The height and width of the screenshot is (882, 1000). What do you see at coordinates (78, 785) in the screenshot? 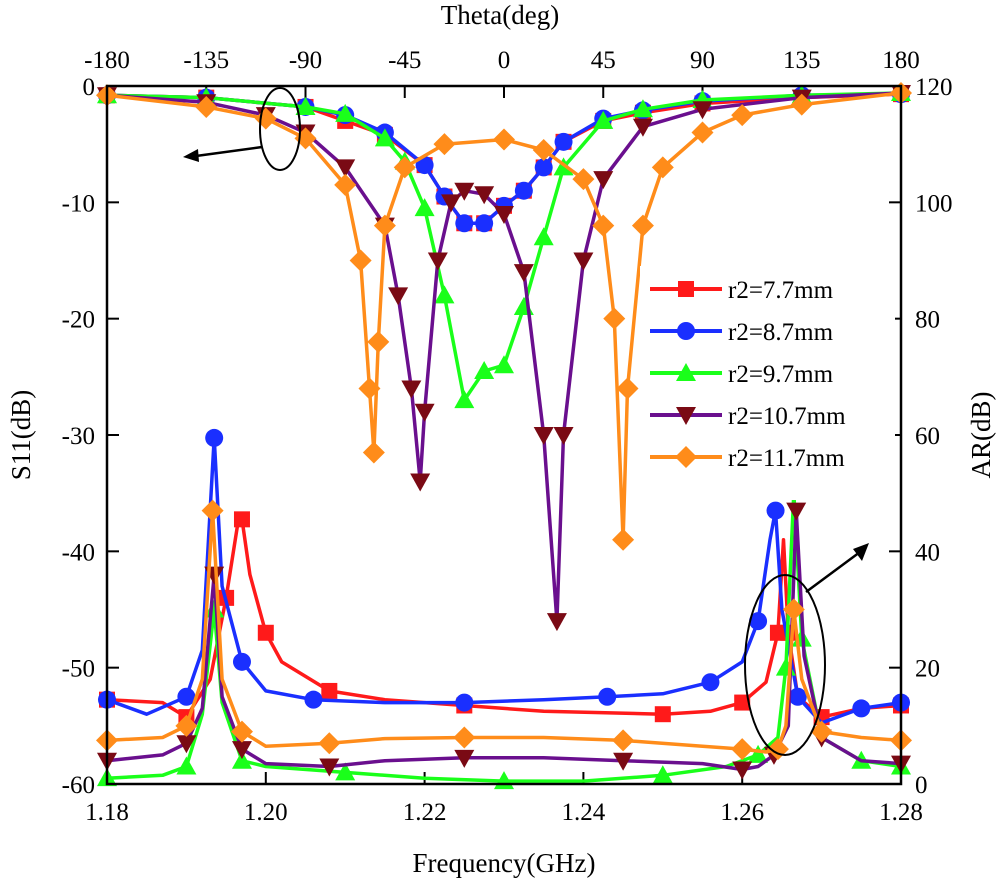
I see `left-tick-label: -60` at bounding box center [78, 785].